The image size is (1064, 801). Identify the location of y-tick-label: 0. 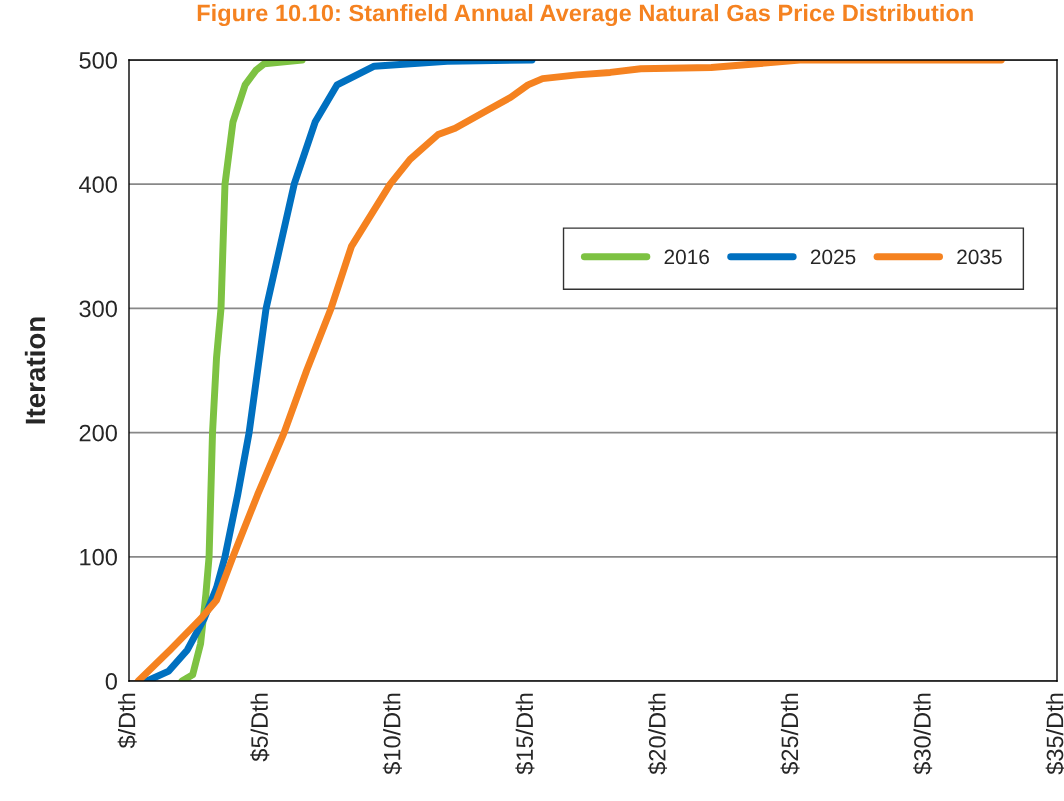
(111, 681).